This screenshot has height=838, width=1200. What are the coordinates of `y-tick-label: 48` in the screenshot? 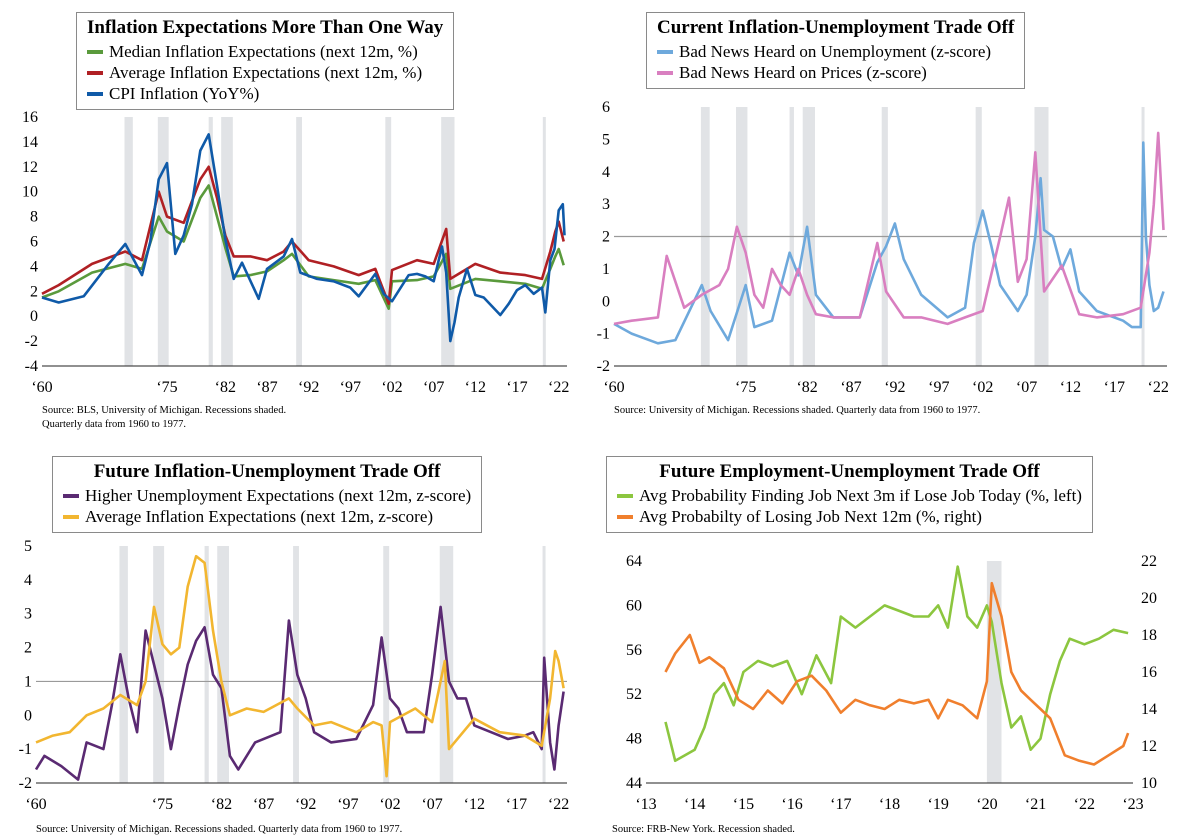 It's located at (634, 739).